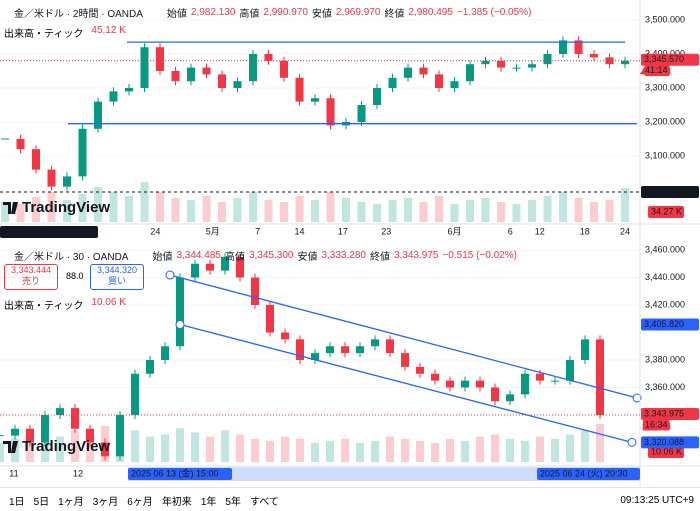 The width and height of the screenshot is (700, 511). I want to click on range-button: すべて, so click(264, 502).